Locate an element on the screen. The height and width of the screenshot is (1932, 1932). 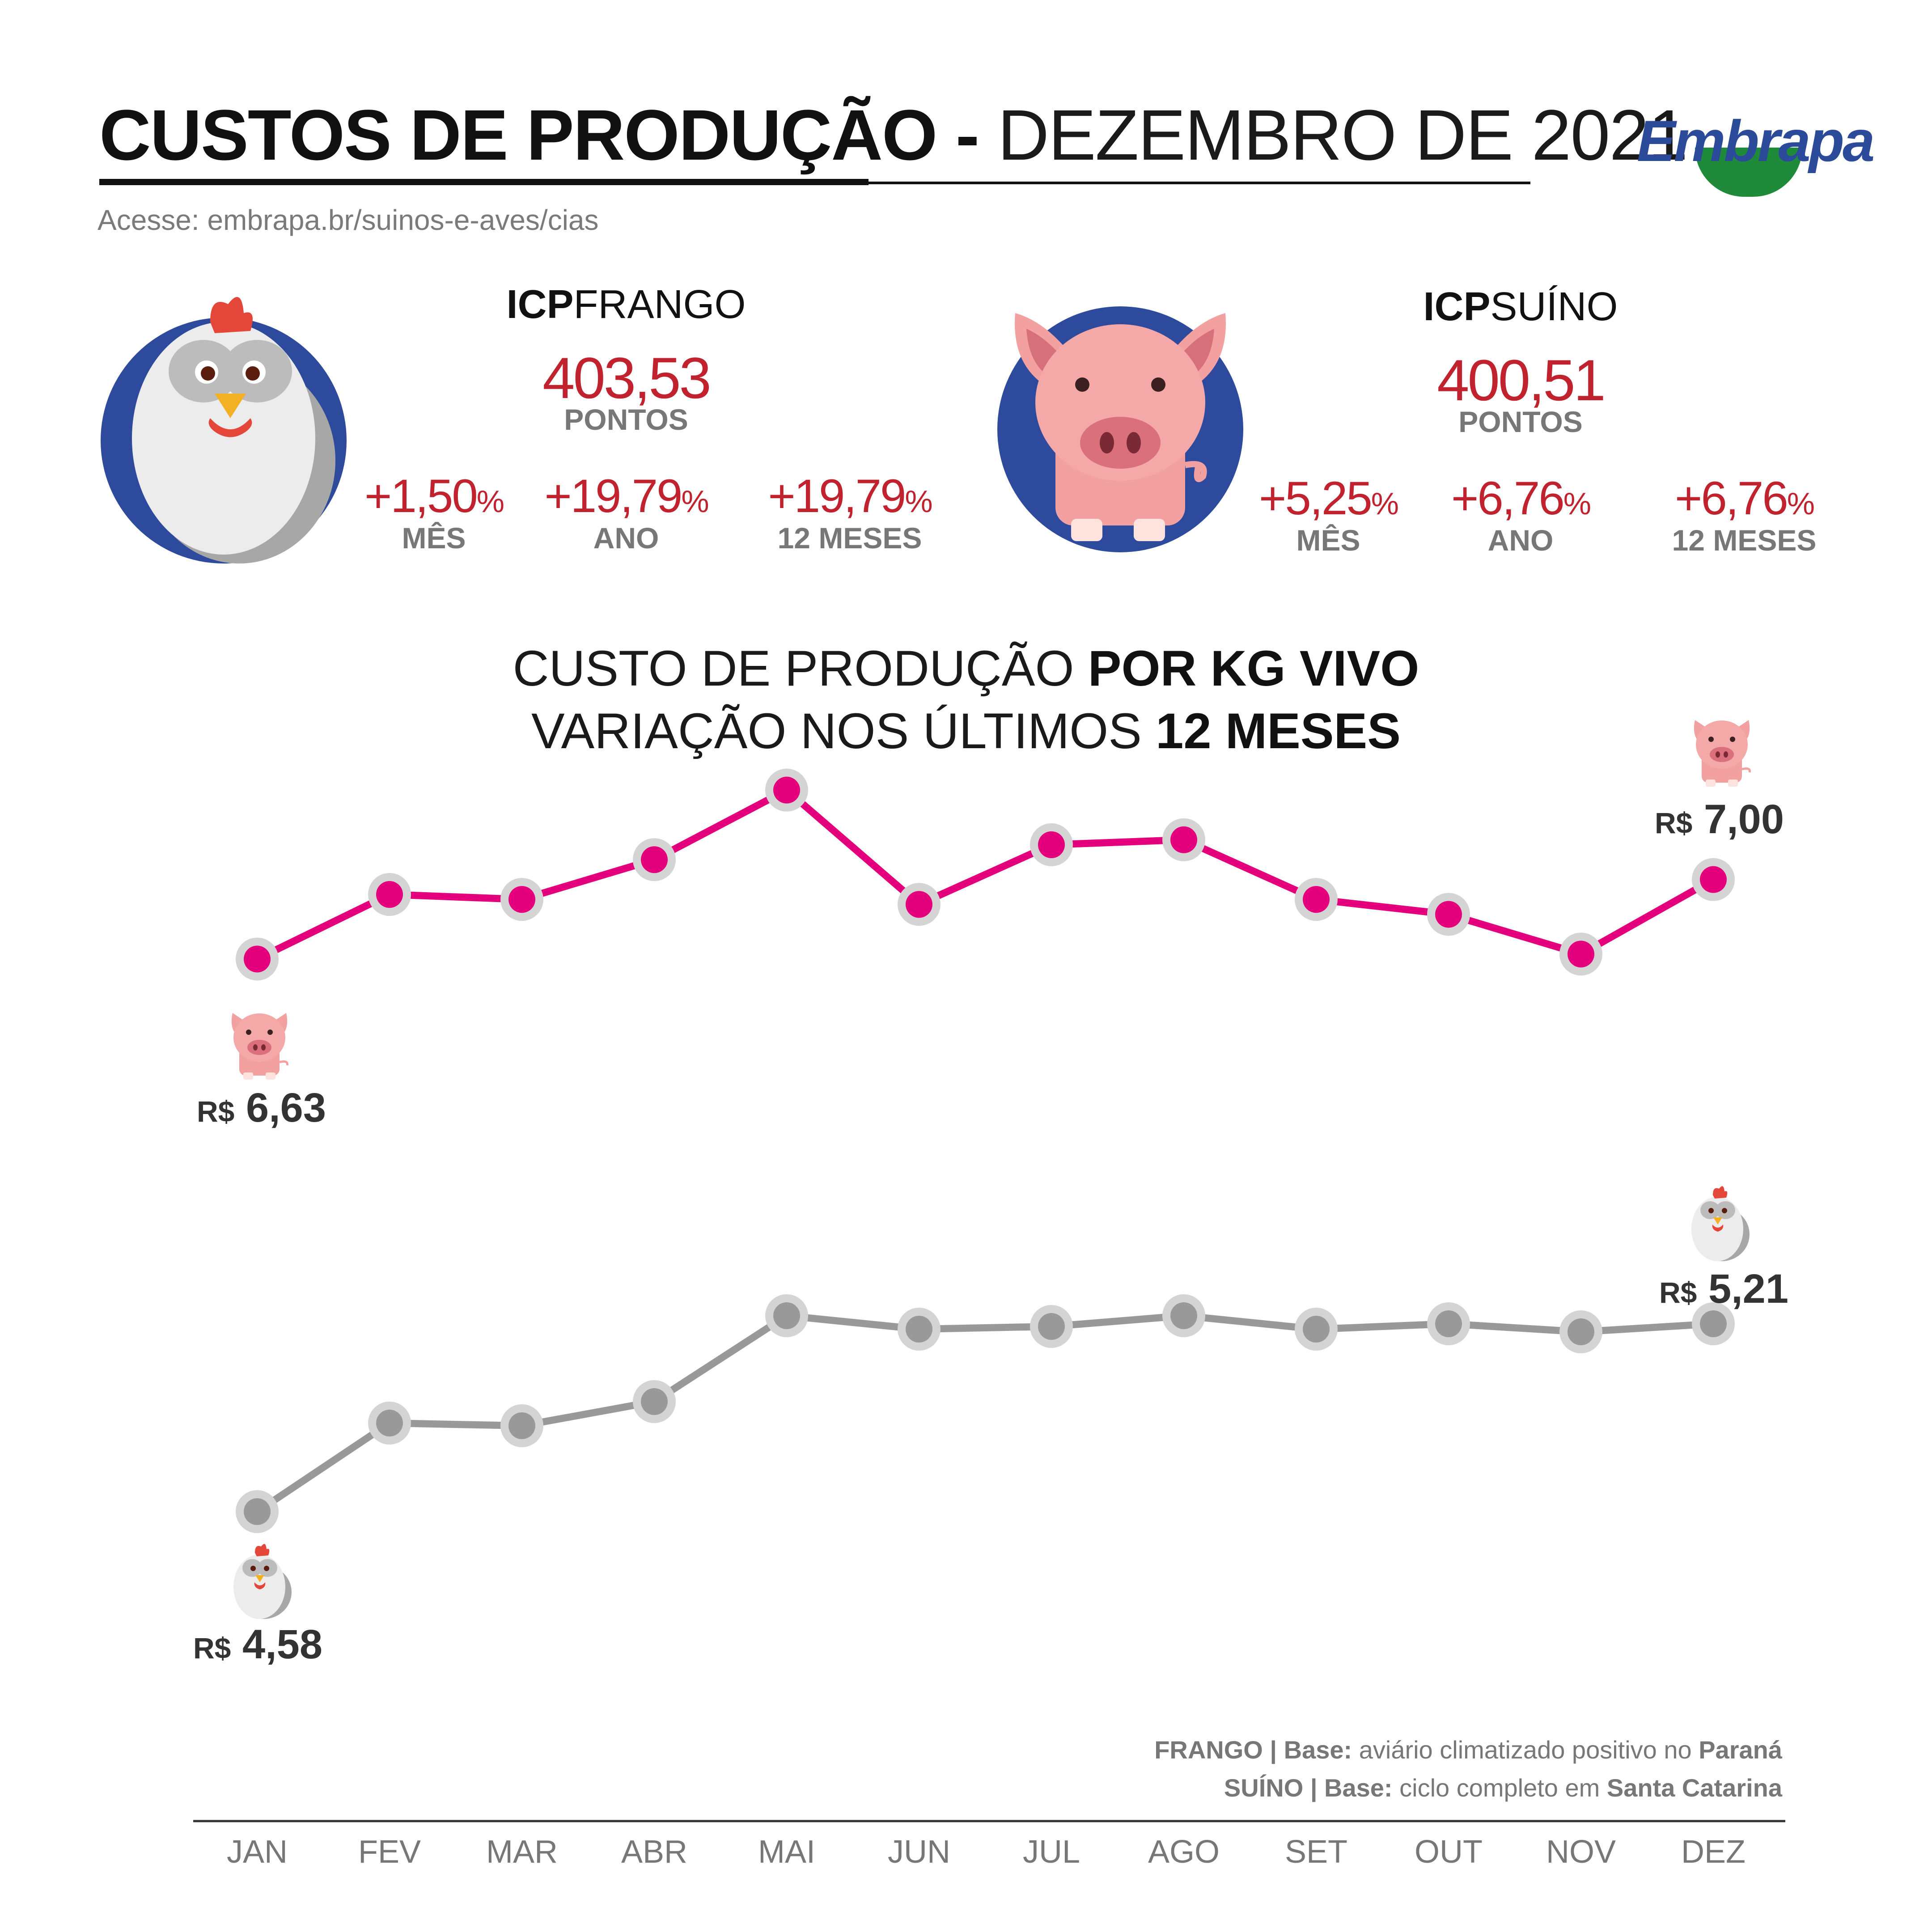
suino-mes-variation: +5,25% is located at coordinates (1329, 498).